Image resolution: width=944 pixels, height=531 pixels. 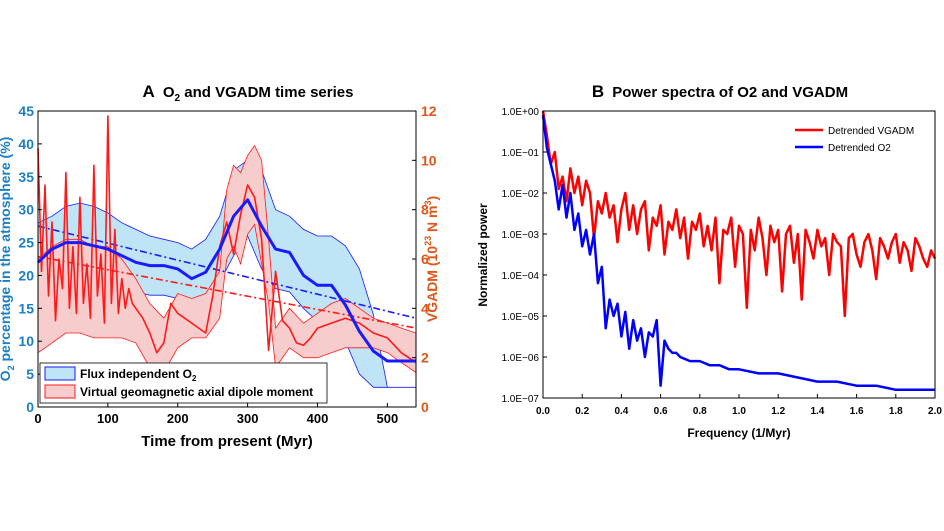 I want to click on panel-a-title-prefix: O, so click(x=169, y=92).